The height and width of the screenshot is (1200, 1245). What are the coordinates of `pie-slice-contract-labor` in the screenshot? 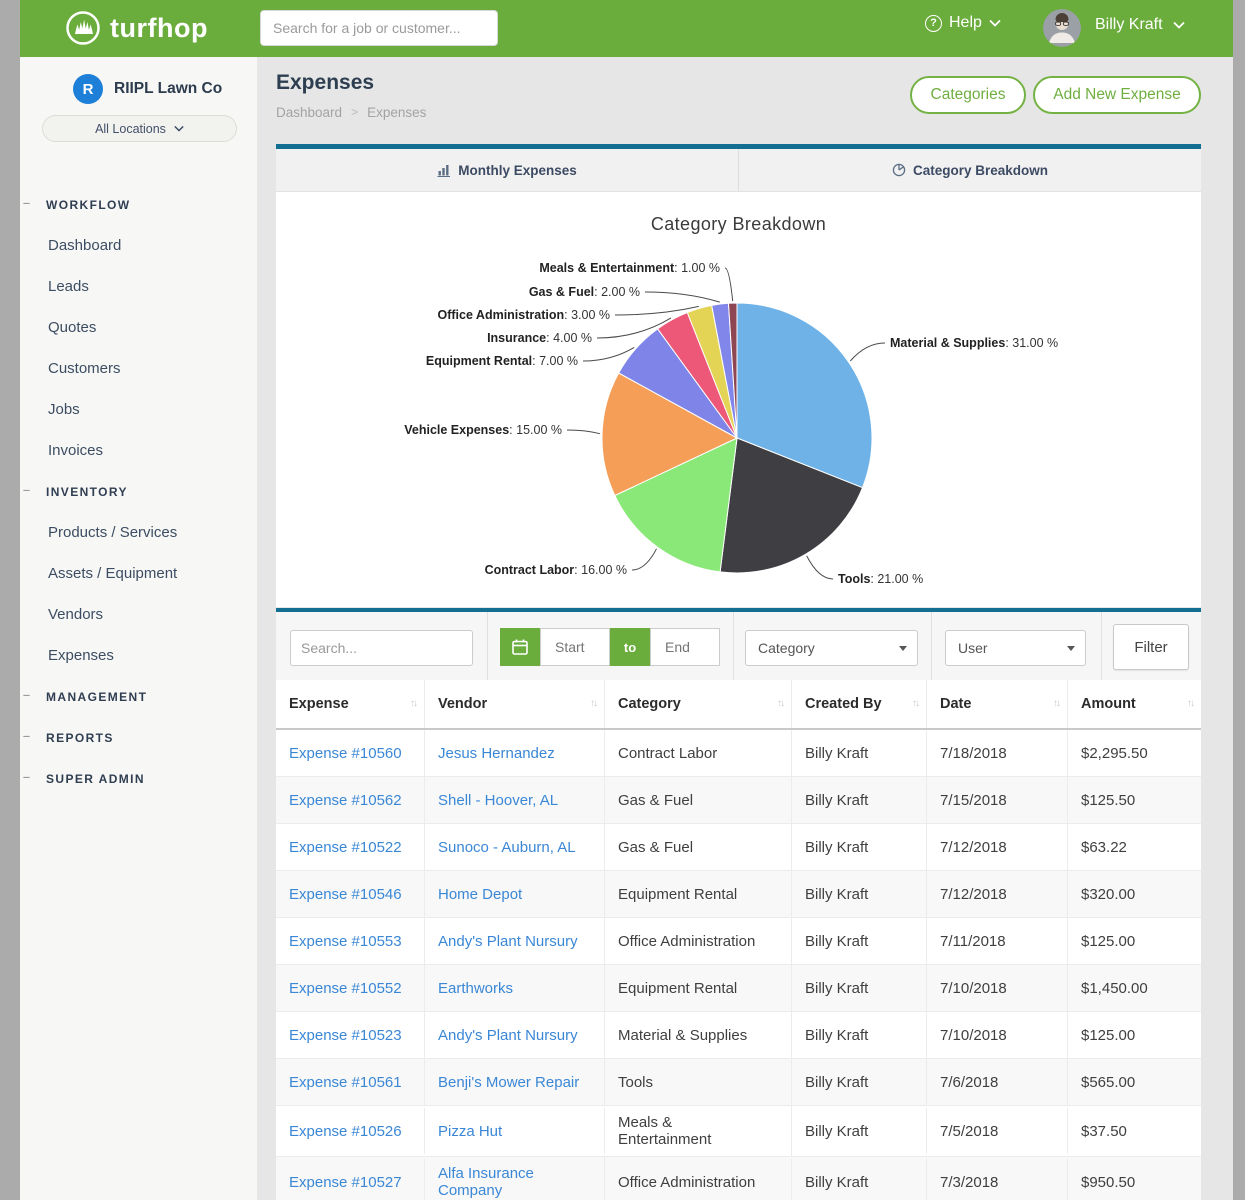 It's located at (676, 505).